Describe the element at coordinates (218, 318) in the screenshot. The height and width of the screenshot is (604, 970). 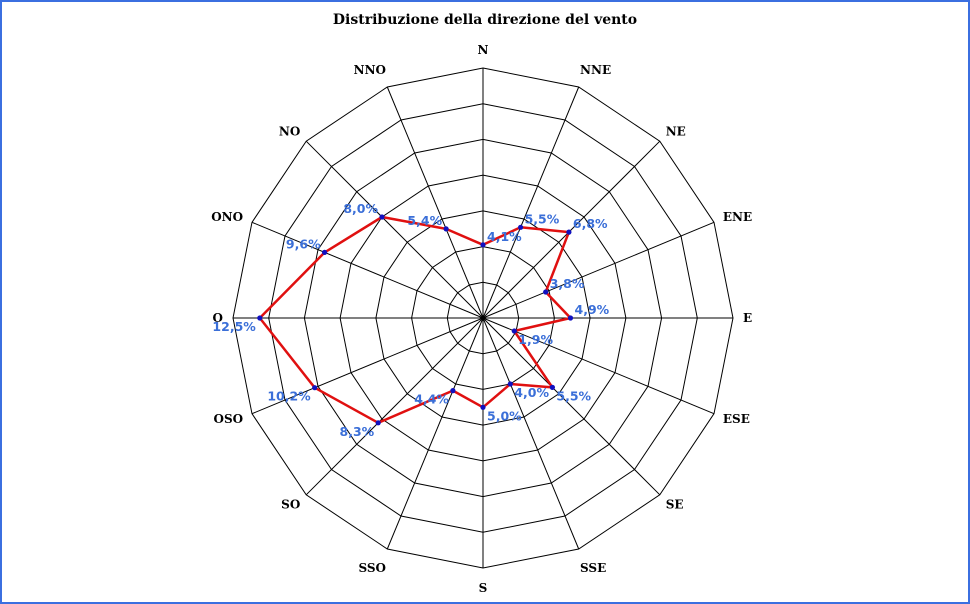
I see `direction-label: O` at that location.